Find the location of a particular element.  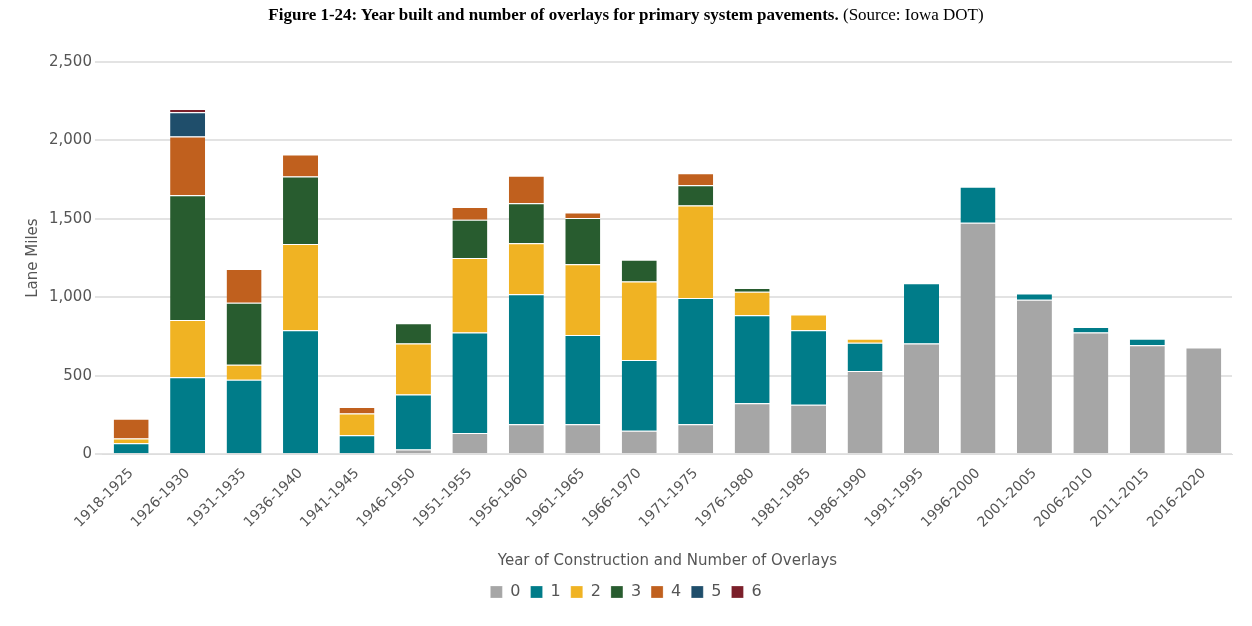

y-tick-label: 1,000 is located at coordinates (70, 296).